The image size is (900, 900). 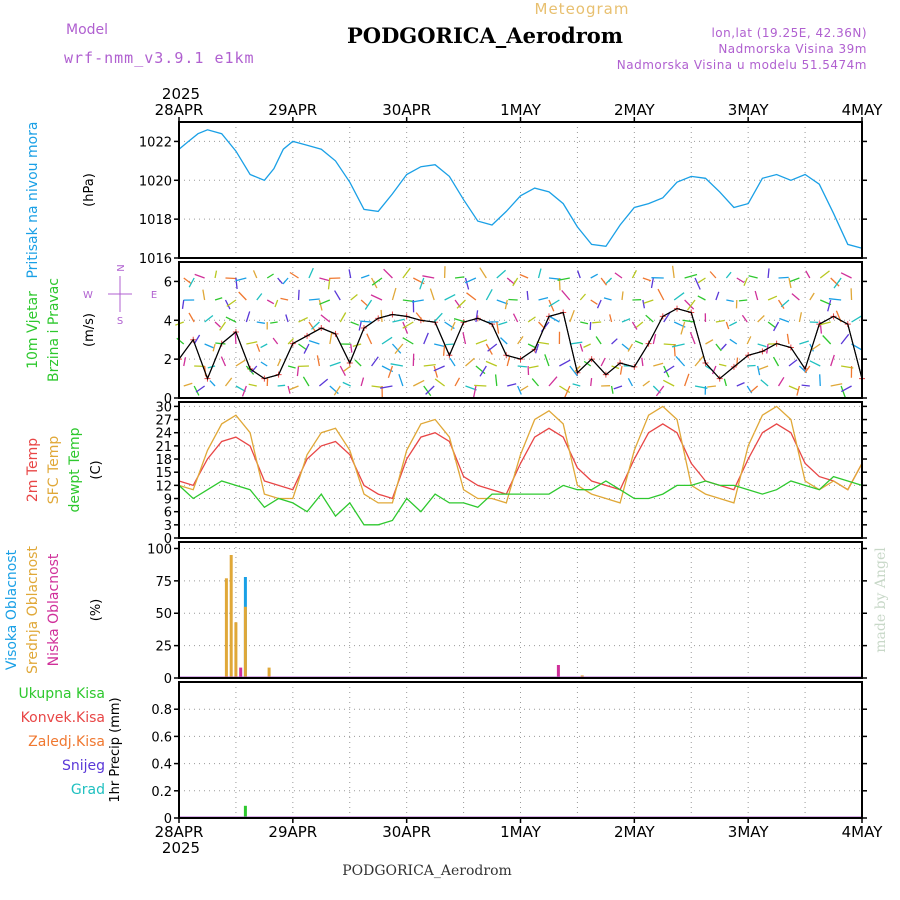 What do you see at coordinates (154, 295) in the screenshot?
I see `compass-east-label: E` at bounding box center [154, 295].